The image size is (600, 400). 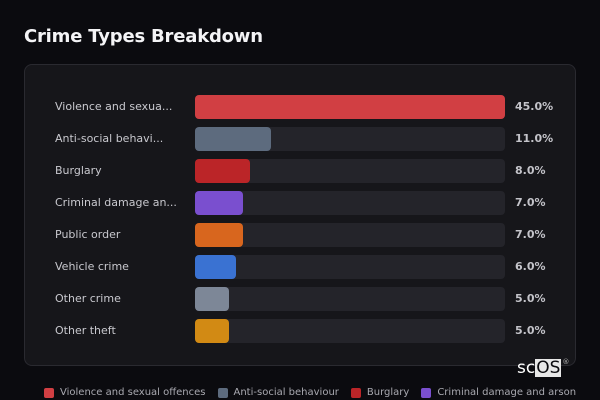 I want to click on bar-row: Anti-social behavi... 11.0%, so click(x=301, y=139).